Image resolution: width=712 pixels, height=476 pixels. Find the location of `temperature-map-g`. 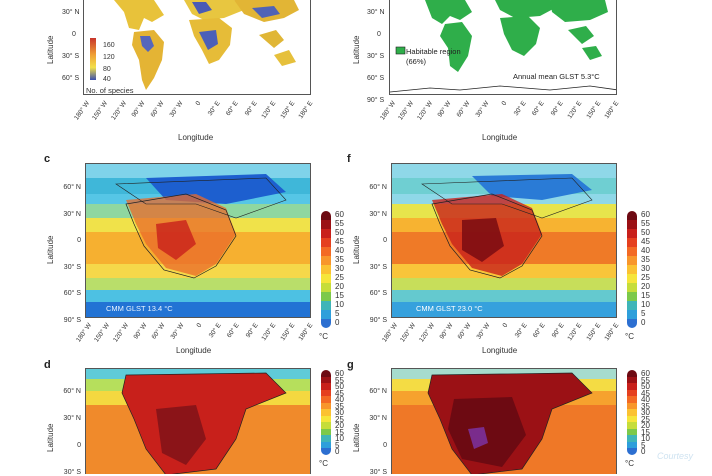

temperature-map-g is located at coordinates (504, 421).